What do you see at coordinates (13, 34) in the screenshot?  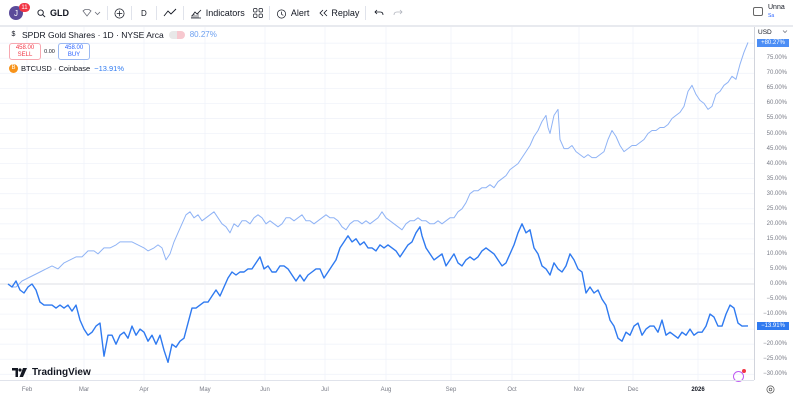 I see `dollar-icon: $` at bounding box center [13, 34].